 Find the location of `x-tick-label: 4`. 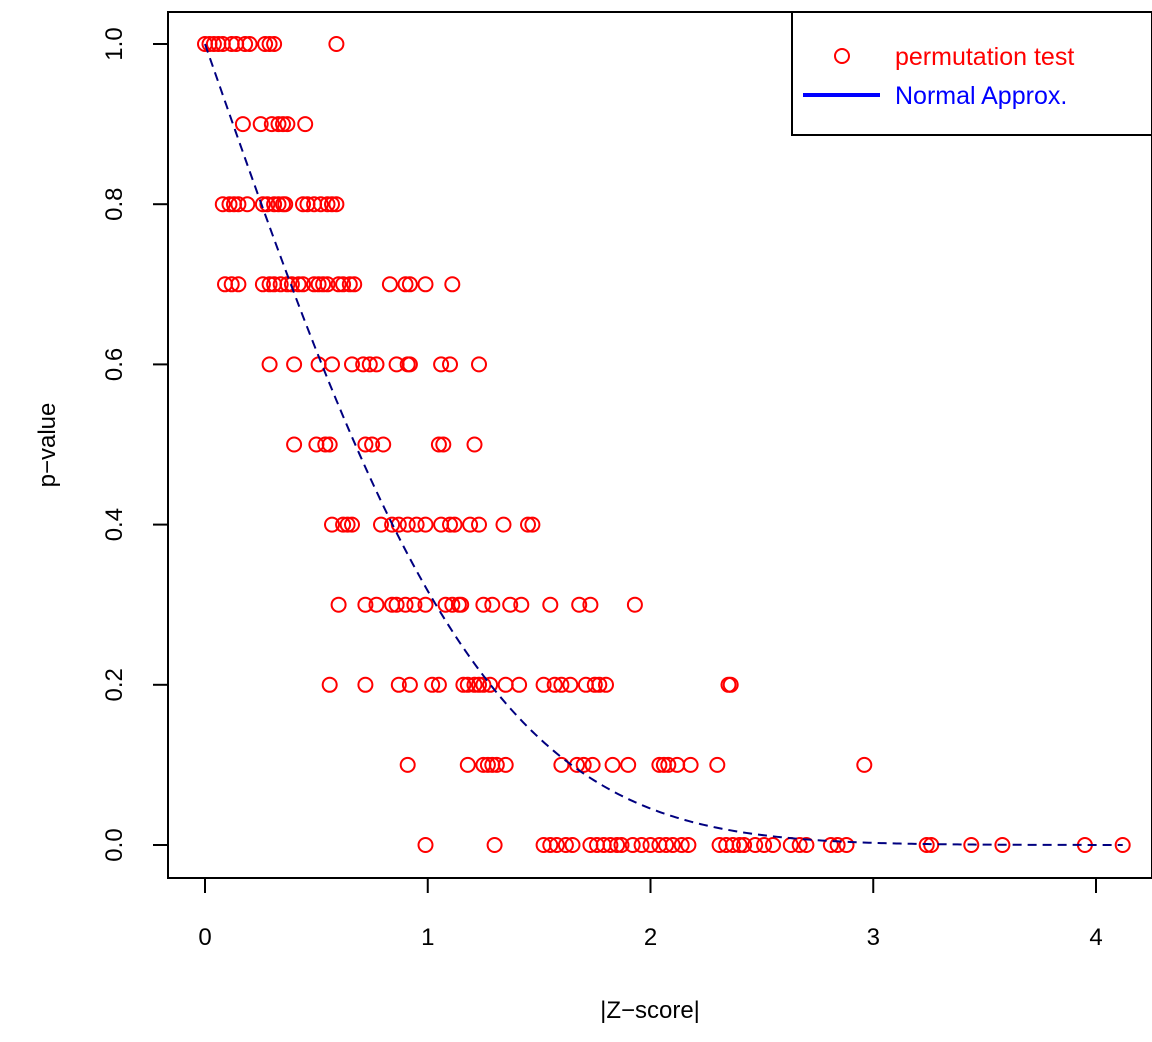

x-tick-label: 4 is located at coordinates (1095, 937).